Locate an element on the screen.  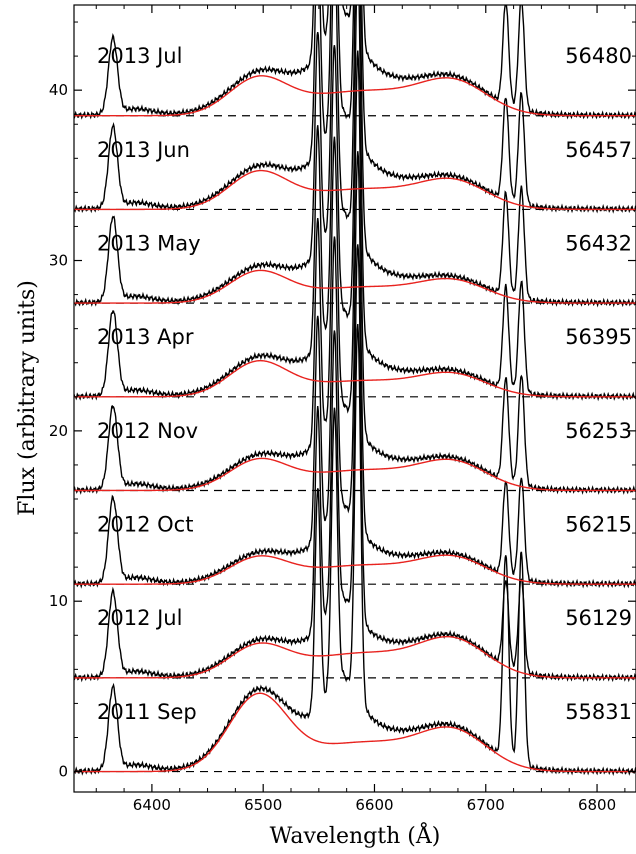
y-tick-label: 30 is located at coordinates (58, 261).